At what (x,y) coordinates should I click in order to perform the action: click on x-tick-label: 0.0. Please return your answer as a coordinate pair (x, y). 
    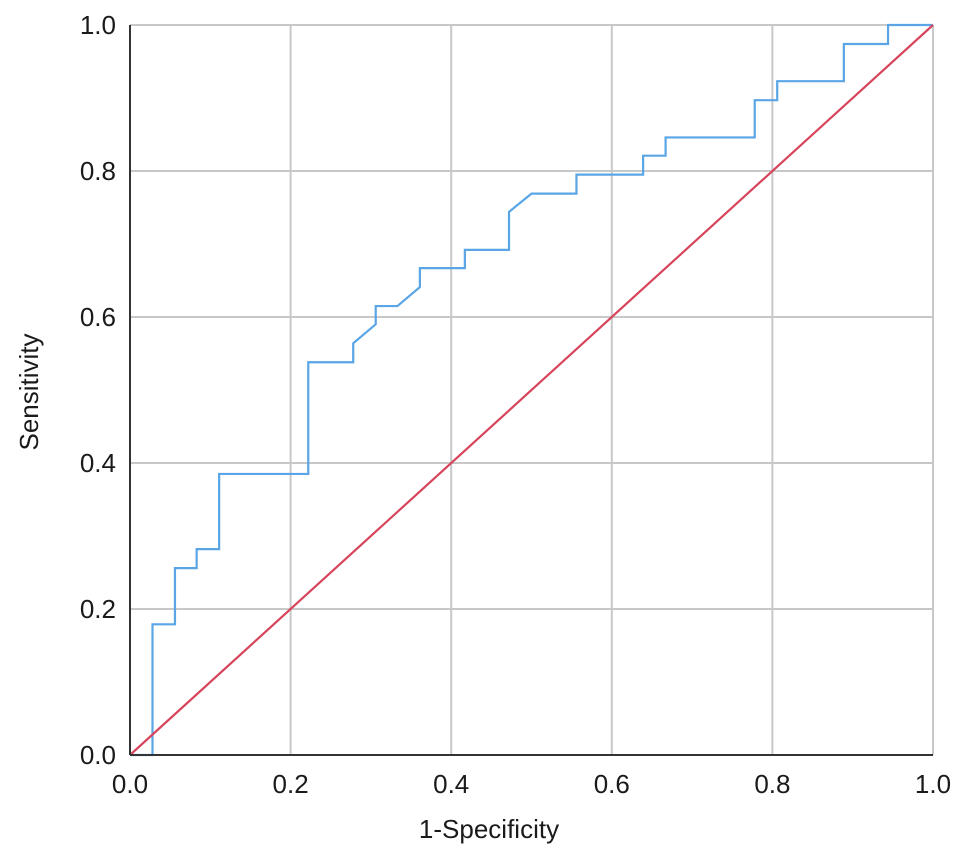
    Looking at the image, I should click on (130, 784).